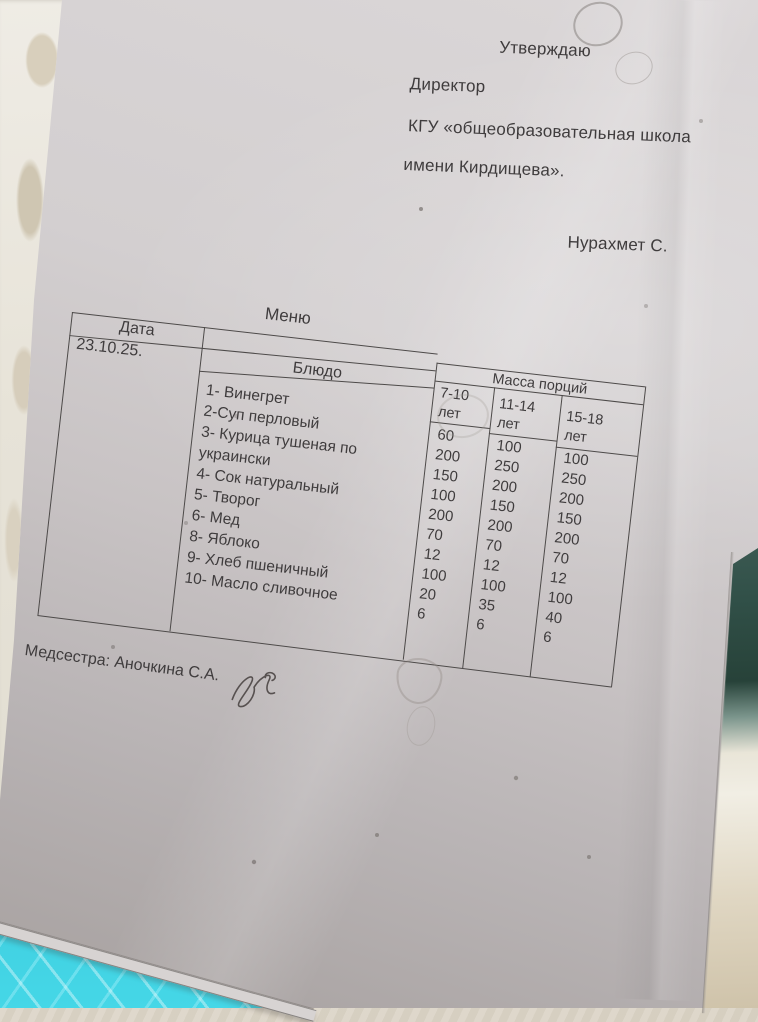 This screenshot has height=1022, width=758. What do you see at coordinates (109, 348) in the screenshot?
I see `date-value: 23.10.25.` at bounding box center [109, 348].